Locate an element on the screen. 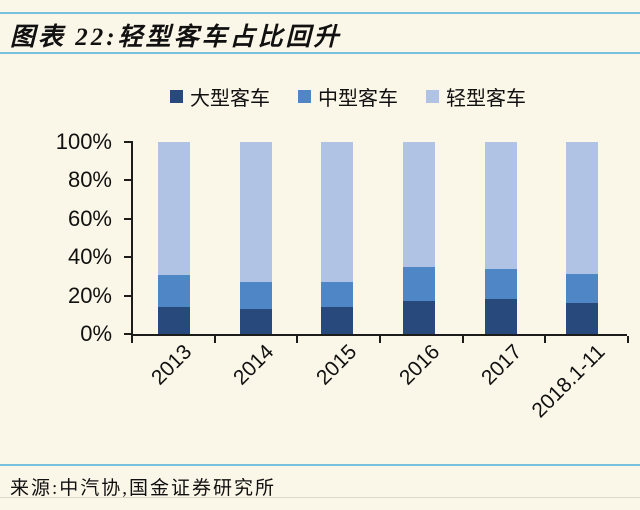 This screenshot has width=640, height=510. bar-cell-2016 is located at coordinates (419, 238).